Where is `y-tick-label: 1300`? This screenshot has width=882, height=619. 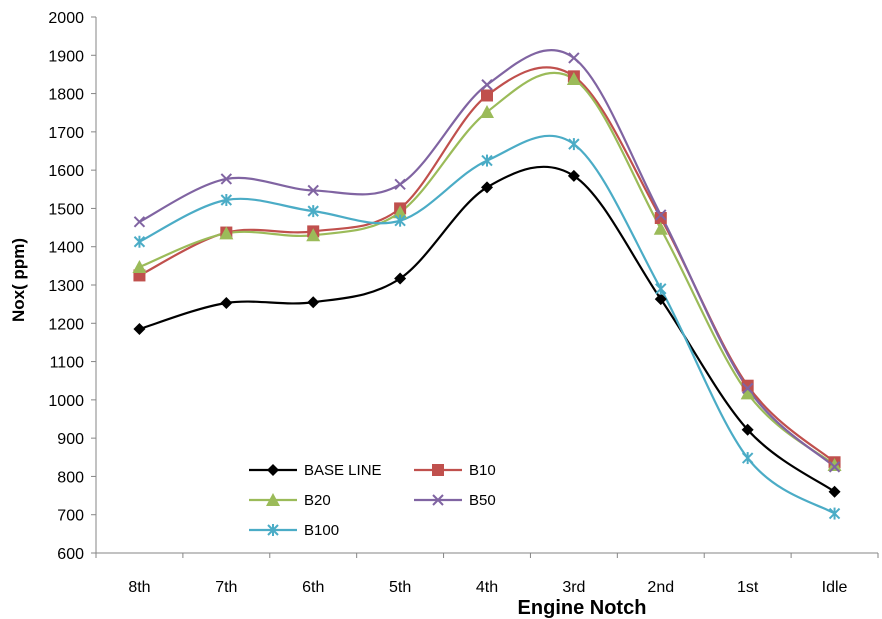 y-tick-label: 1300 is located at coordinates (66, 286).